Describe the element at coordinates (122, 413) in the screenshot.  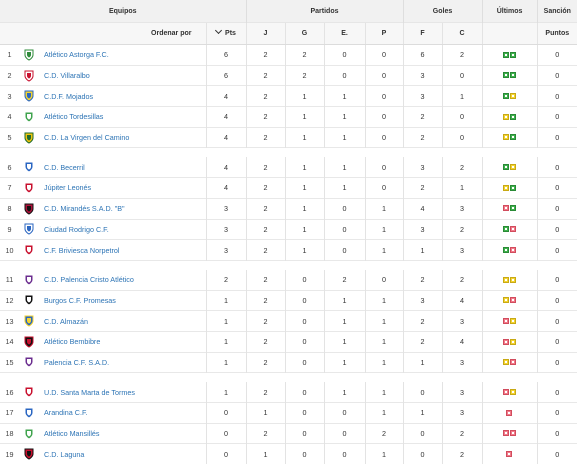
I see `team-name-link: Arandina C.F.` at that location.